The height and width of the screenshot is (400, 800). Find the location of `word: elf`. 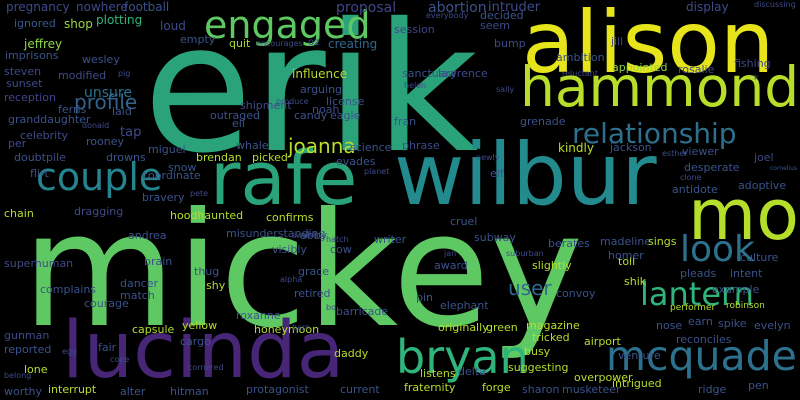

word: elf is located at coordinates (497, 173).